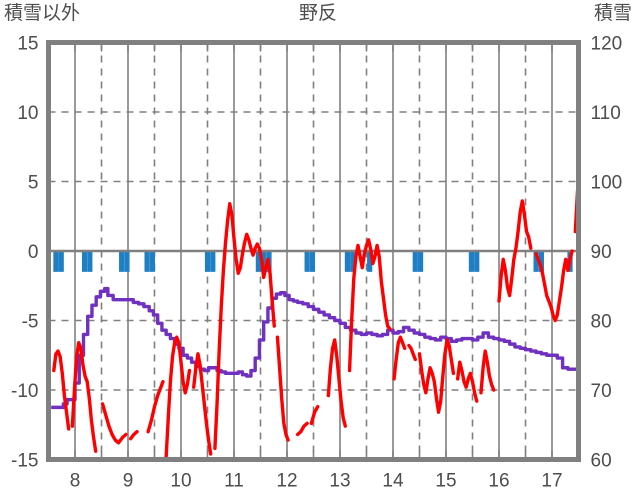 The image size is (636, 501). Describe the element at coordinates (607, 44) in the screenshot. I see `y-right-tick: 120` at that location.